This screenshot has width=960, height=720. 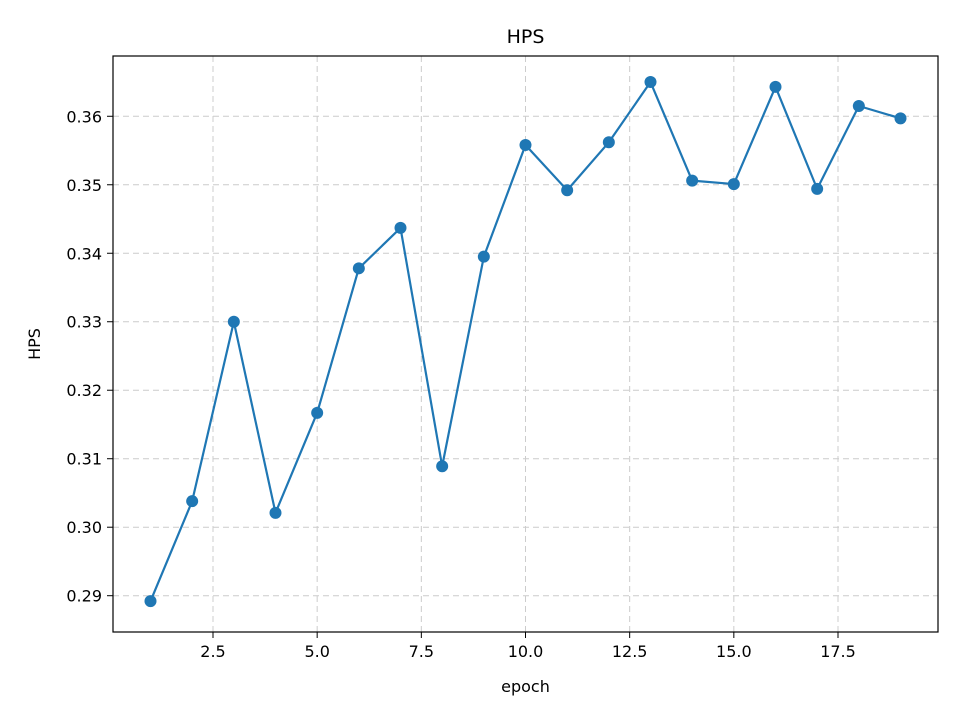 I want to click on x-tick-label: 12.5, so click(x=630, y=651).